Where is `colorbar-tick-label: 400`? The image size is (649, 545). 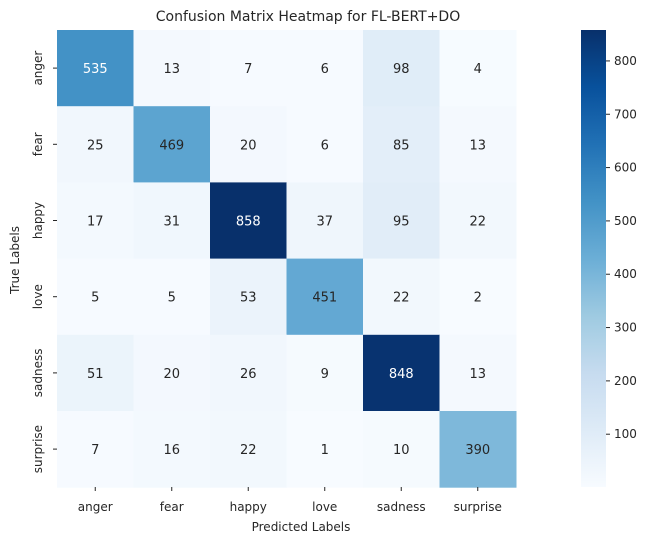
colorbar-tick-label: 400 is located at coordinates (625, 274).